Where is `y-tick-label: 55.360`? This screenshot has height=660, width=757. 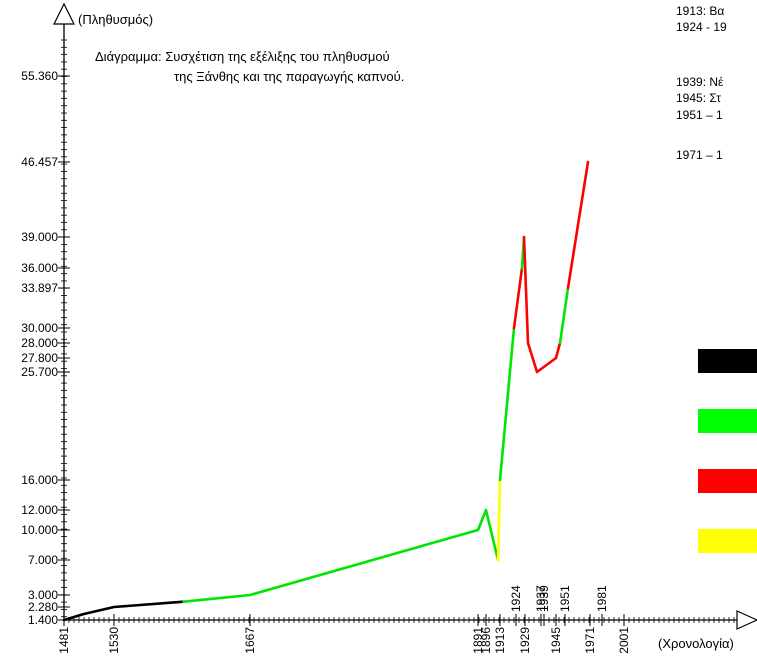
y-tick-label: 55.360 is located at coordinates (39, 76).